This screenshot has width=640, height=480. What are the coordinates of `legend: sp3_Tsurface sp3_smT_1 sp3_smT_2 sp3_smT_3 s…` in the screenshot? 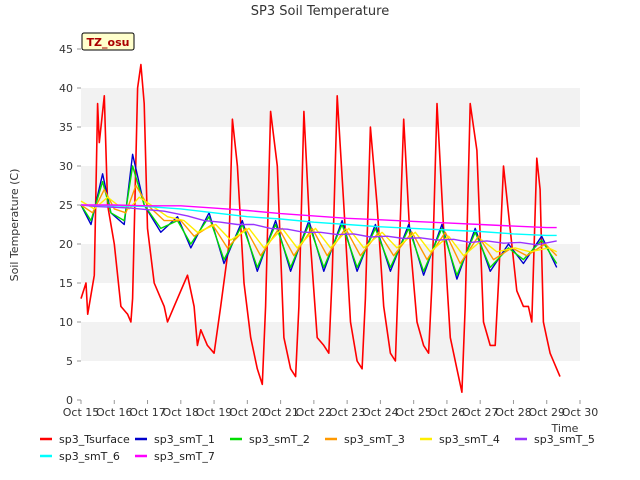 It's located at (317, 448).